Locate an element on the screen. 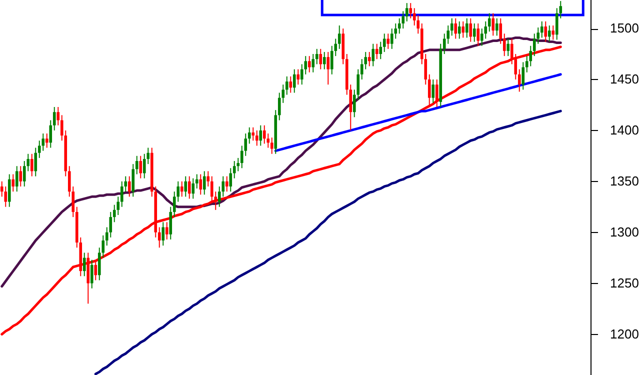  y-tick-label: 1450 is located at coordinates (624, 79).